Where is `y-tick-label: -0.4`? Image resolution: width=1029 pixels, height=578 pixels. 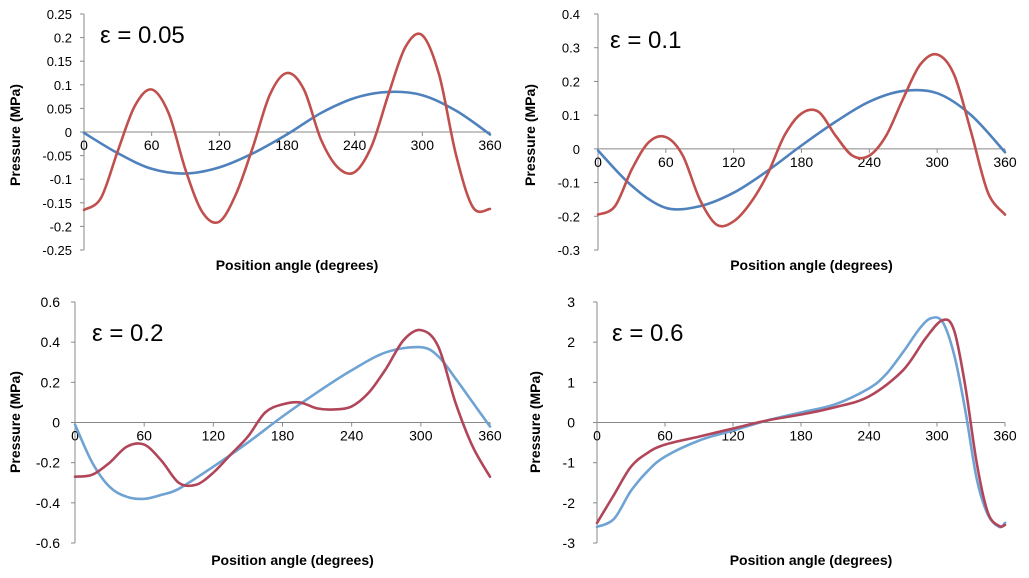 y-tick-label: -0.4 is located at coordinates (48, 503).